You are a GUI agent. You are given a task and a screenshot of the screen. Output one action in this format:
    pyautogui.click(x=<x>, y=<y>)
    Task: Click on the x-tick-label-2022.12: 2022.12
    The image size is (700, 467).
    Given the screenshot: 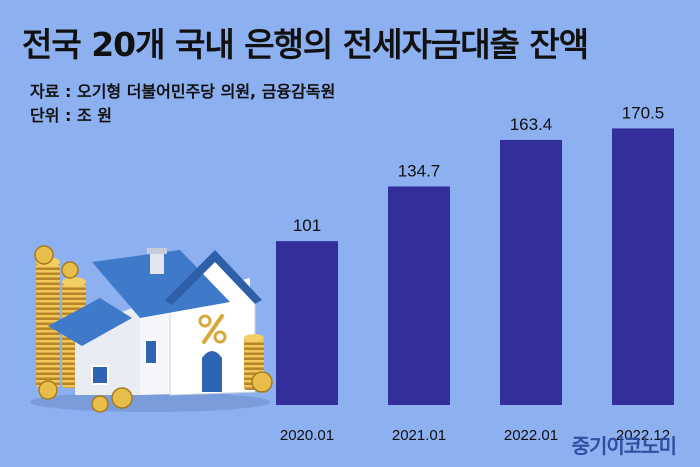 What is the action you would take?
    pyautogui.click(x=643, y=435)
    